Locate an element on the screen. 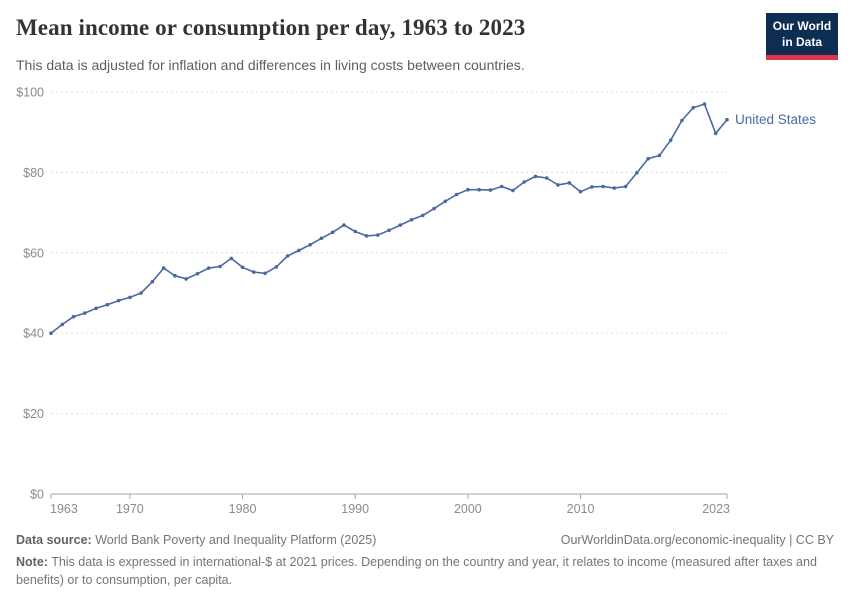 This screenshot has width=850, height=600. y-axis-tick-label: $60 is located at coordinates (33, 253).